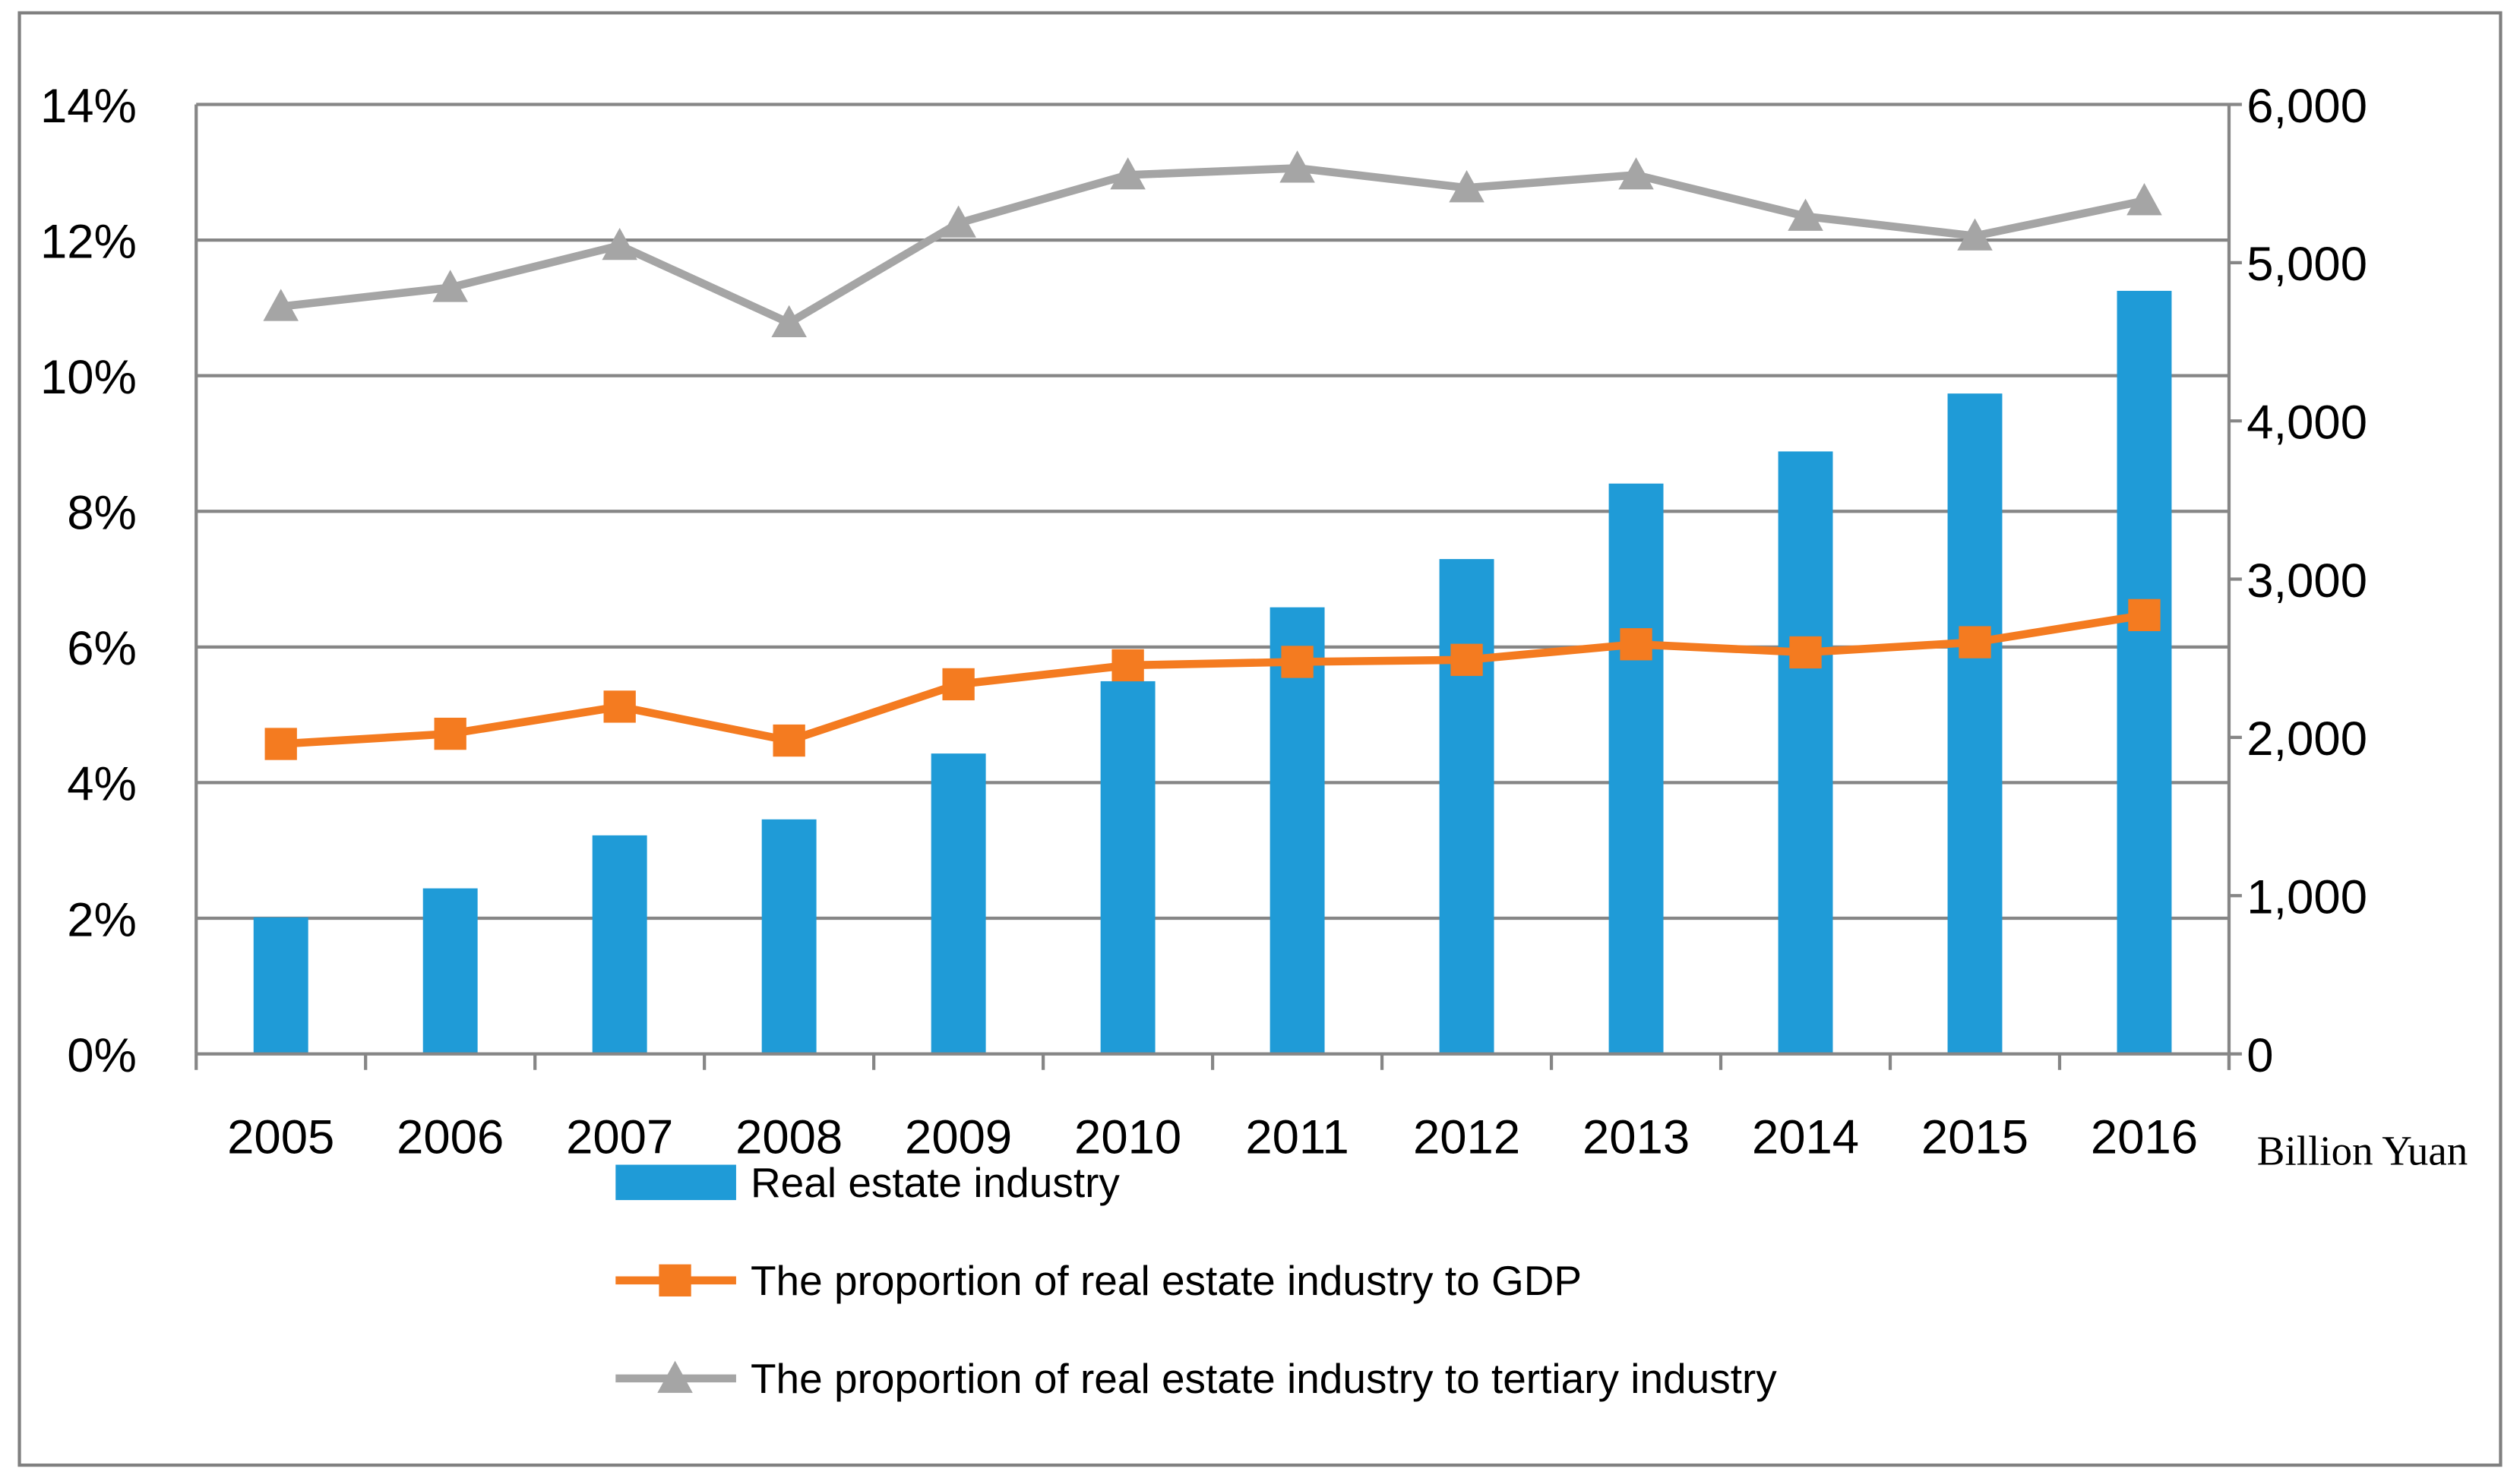 Image resolution: width=2520 pixels, height=1478 pixels. I want to click on point-triangle-2016, so click(2144, 199).